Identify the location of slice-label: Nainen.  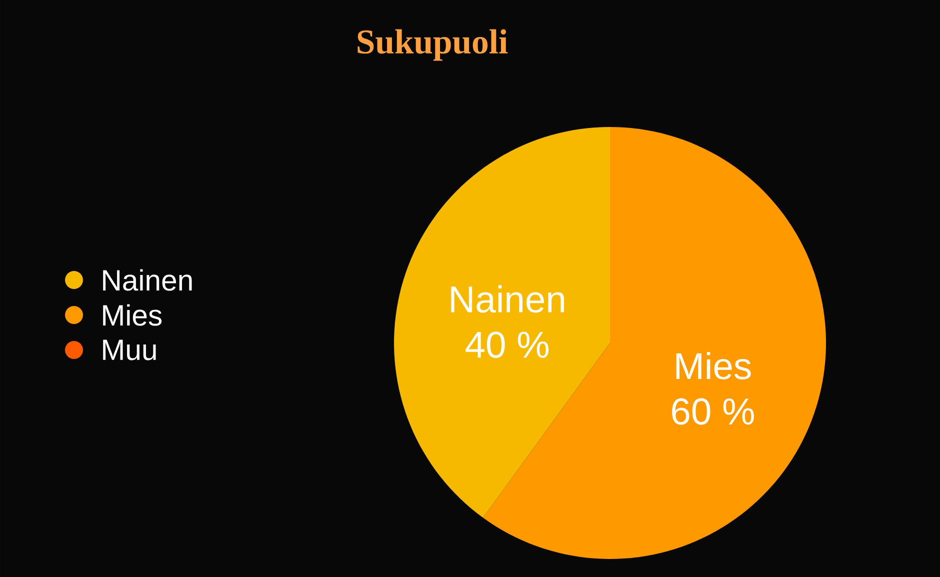
(507, 299).